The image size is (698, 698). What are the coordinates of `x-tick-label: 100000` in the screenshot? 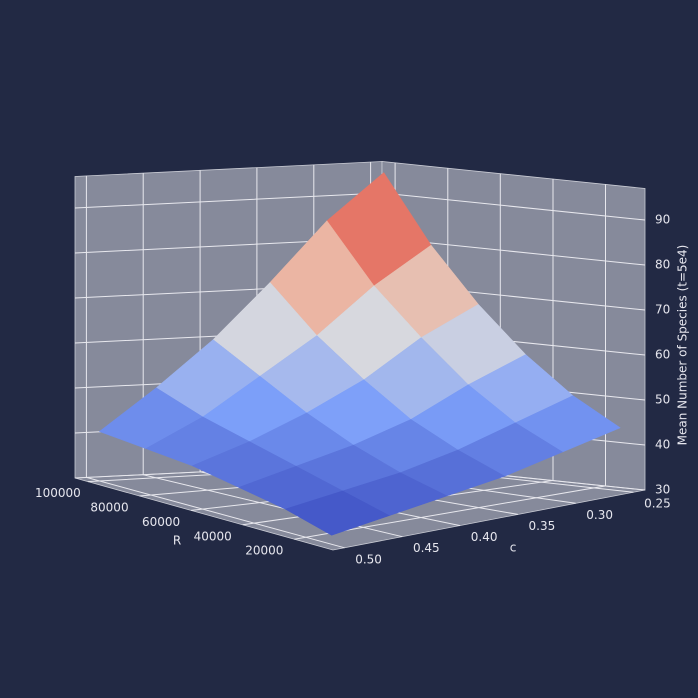 It's located at (58, 493).